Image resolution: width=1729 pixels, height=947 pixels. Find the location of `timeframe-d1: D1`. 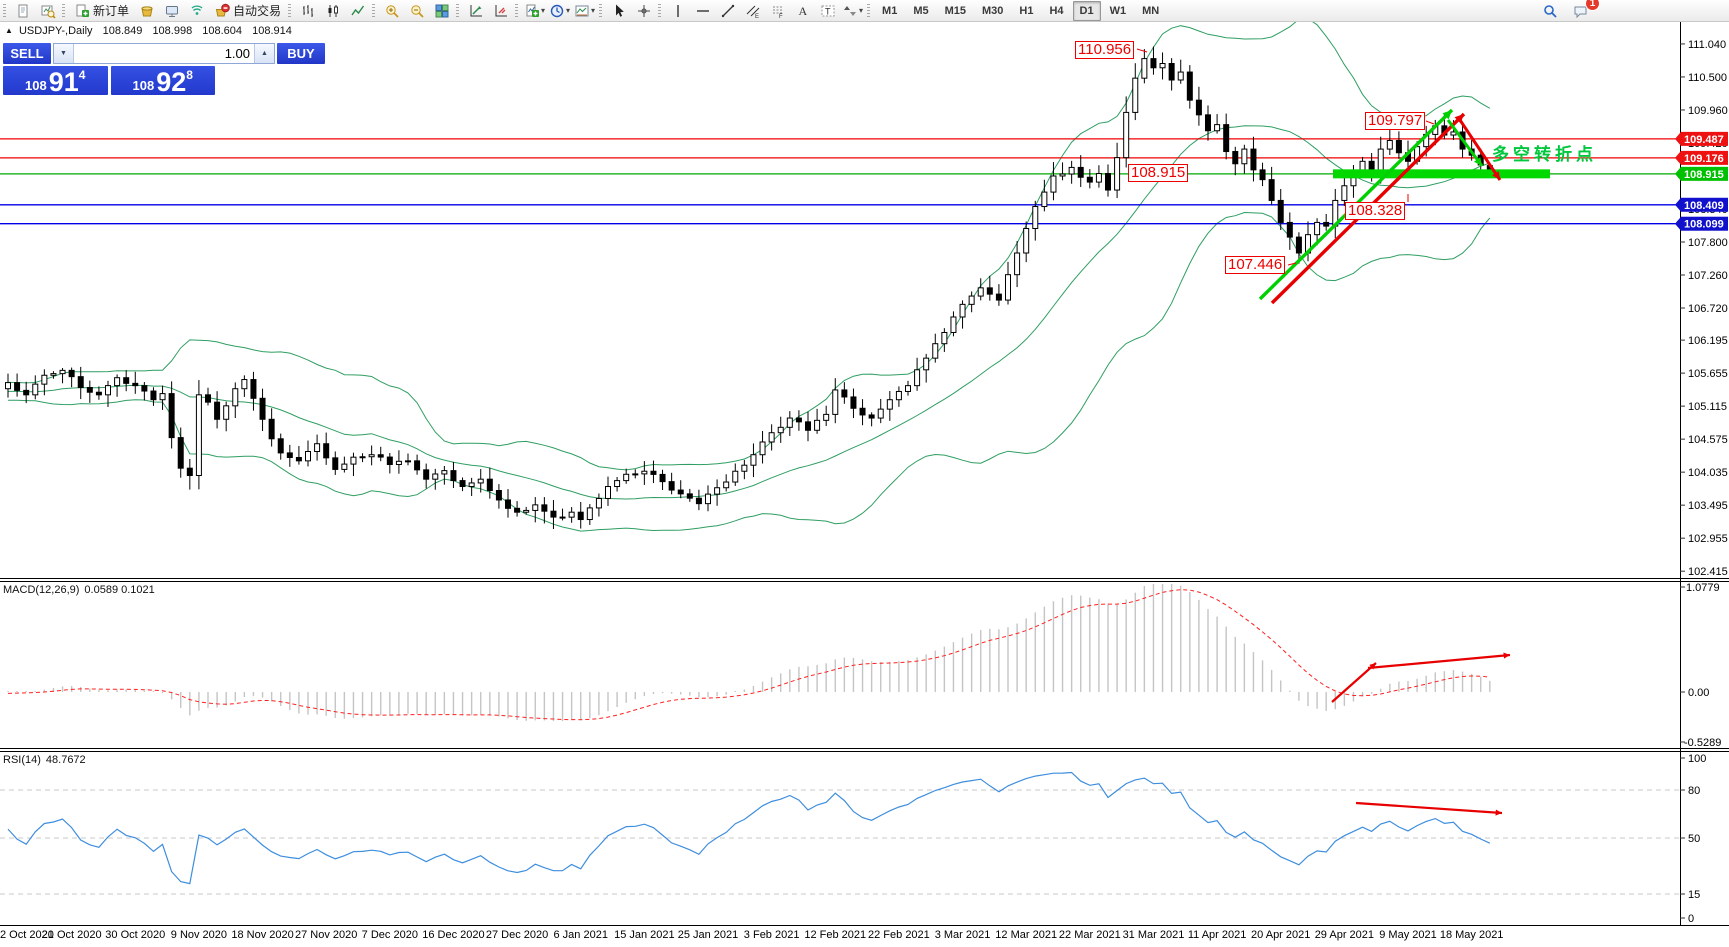

timeframe-d1: D1 is located at coordinates (1086, 10).